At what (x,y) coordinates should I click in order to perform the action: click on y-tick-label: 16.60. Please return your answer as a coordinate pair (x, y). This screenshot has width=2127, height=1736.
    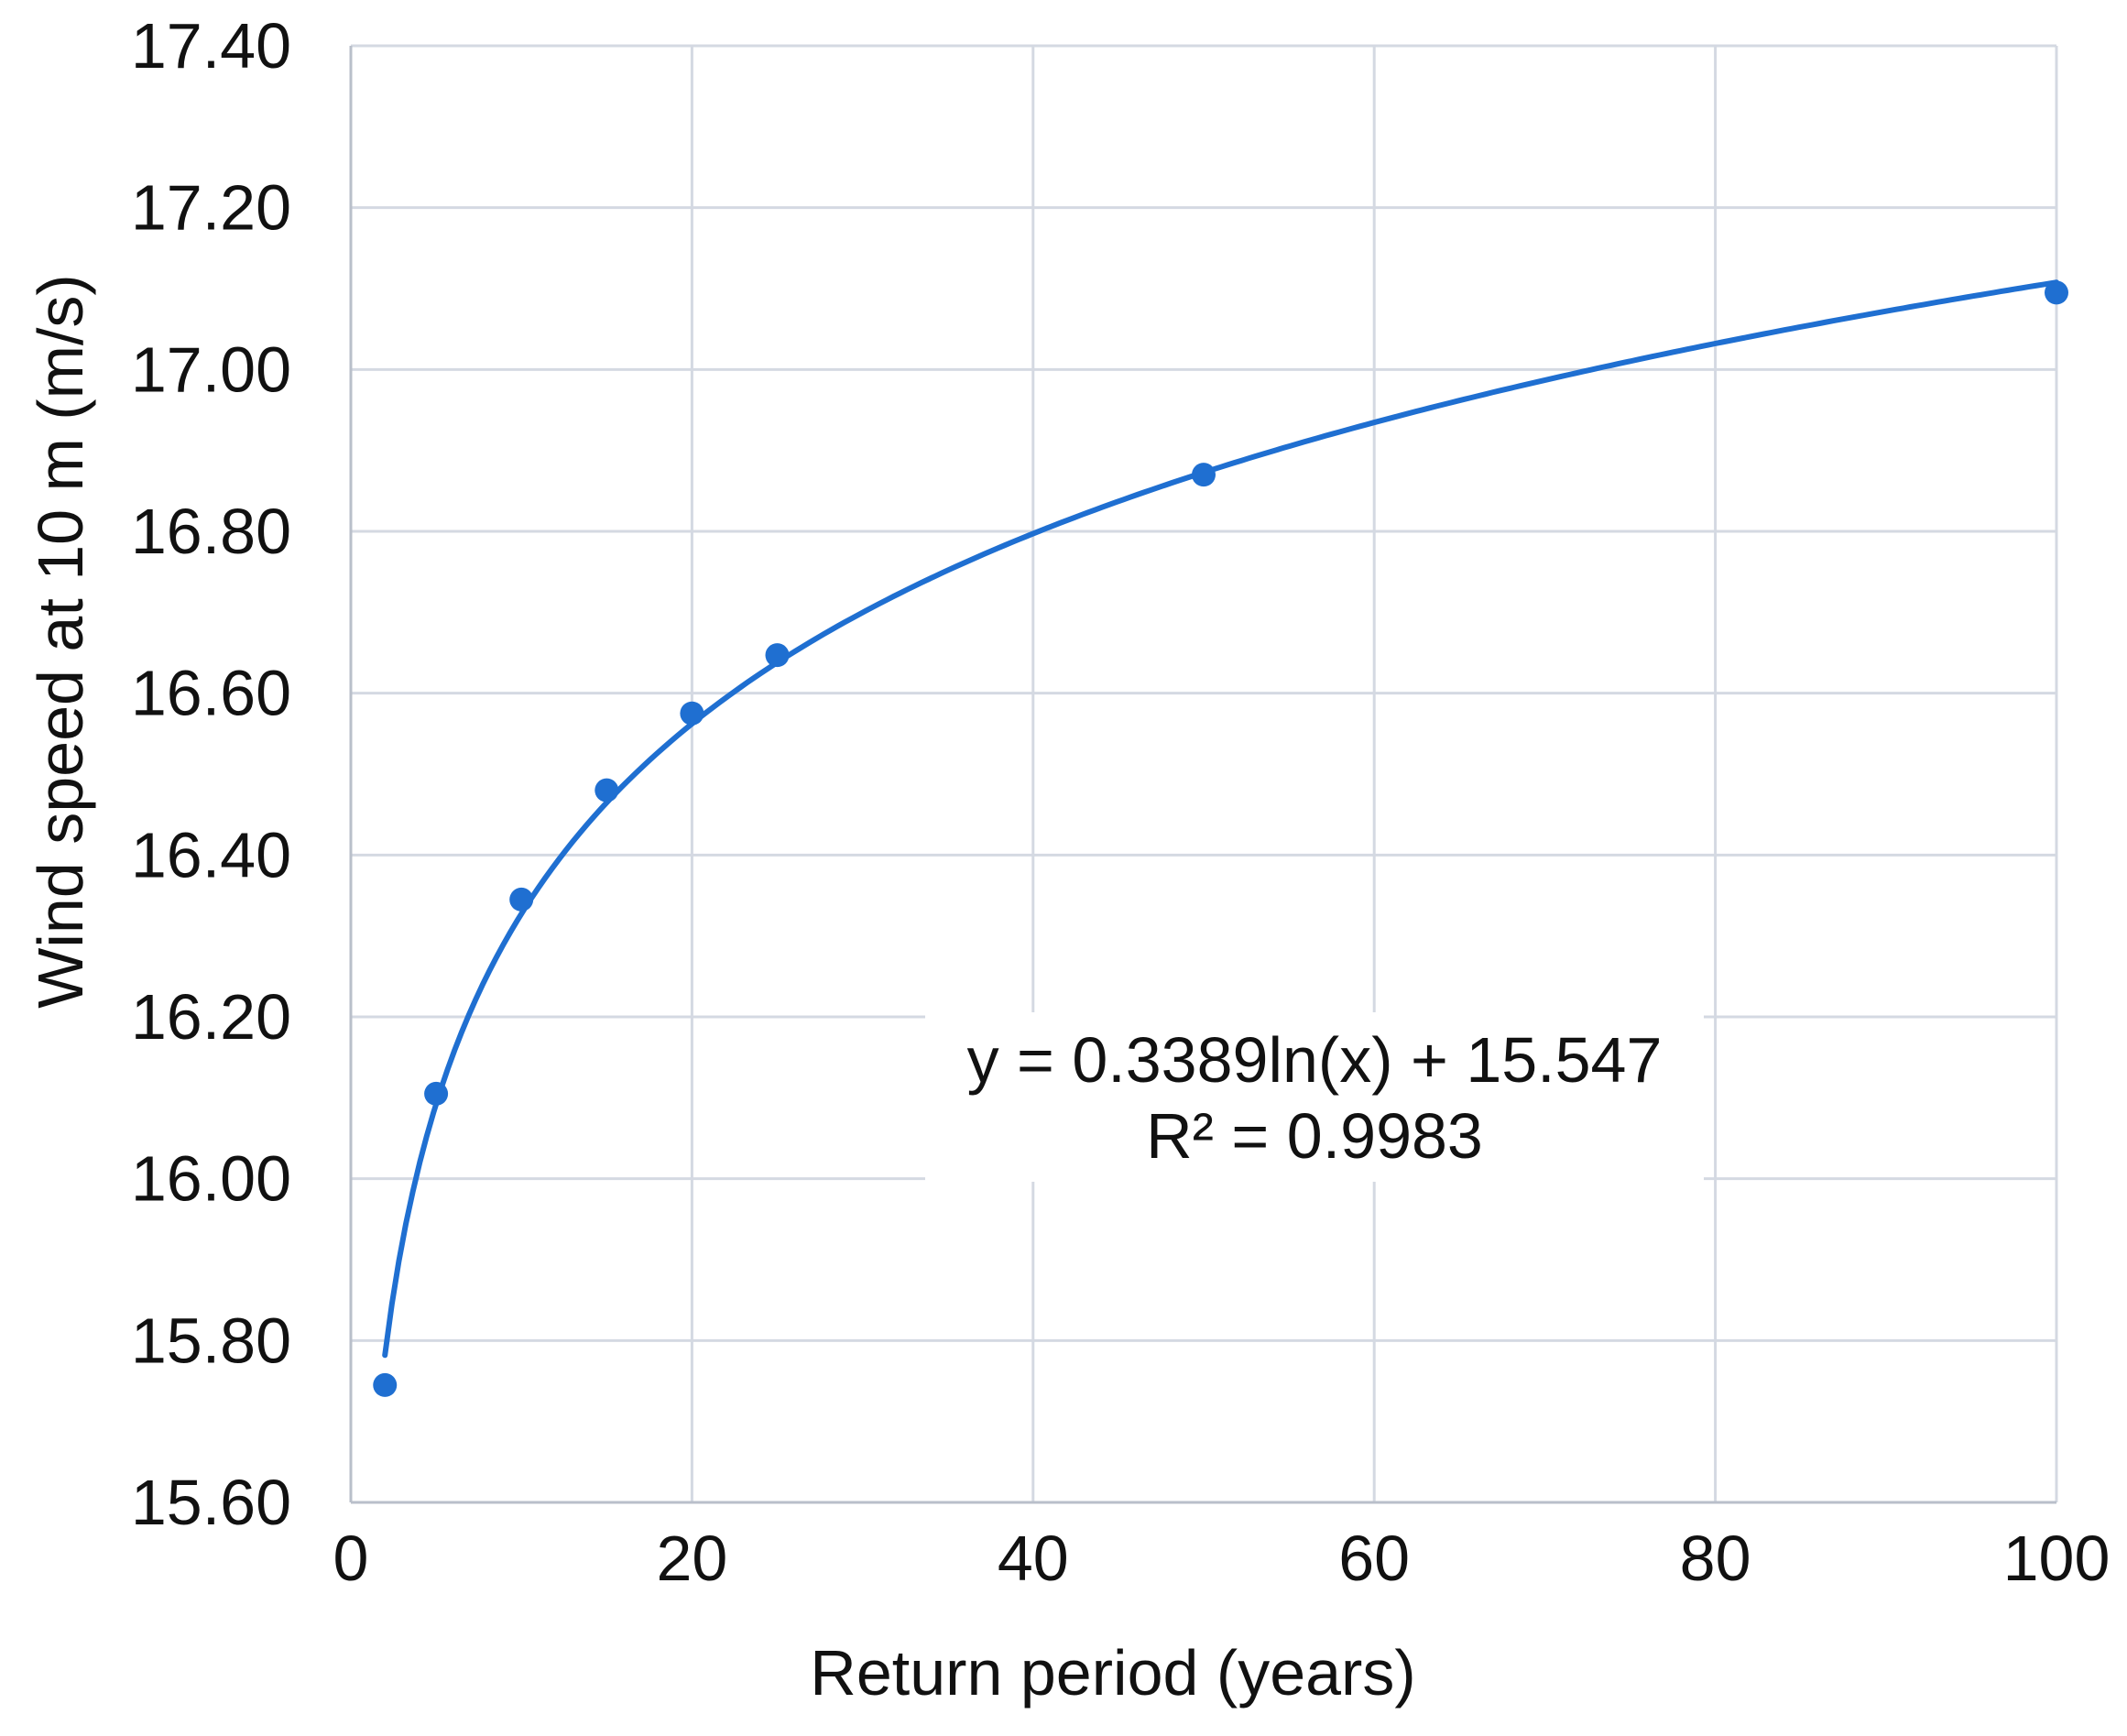
    Looking at the image, I should click on (211, 693).